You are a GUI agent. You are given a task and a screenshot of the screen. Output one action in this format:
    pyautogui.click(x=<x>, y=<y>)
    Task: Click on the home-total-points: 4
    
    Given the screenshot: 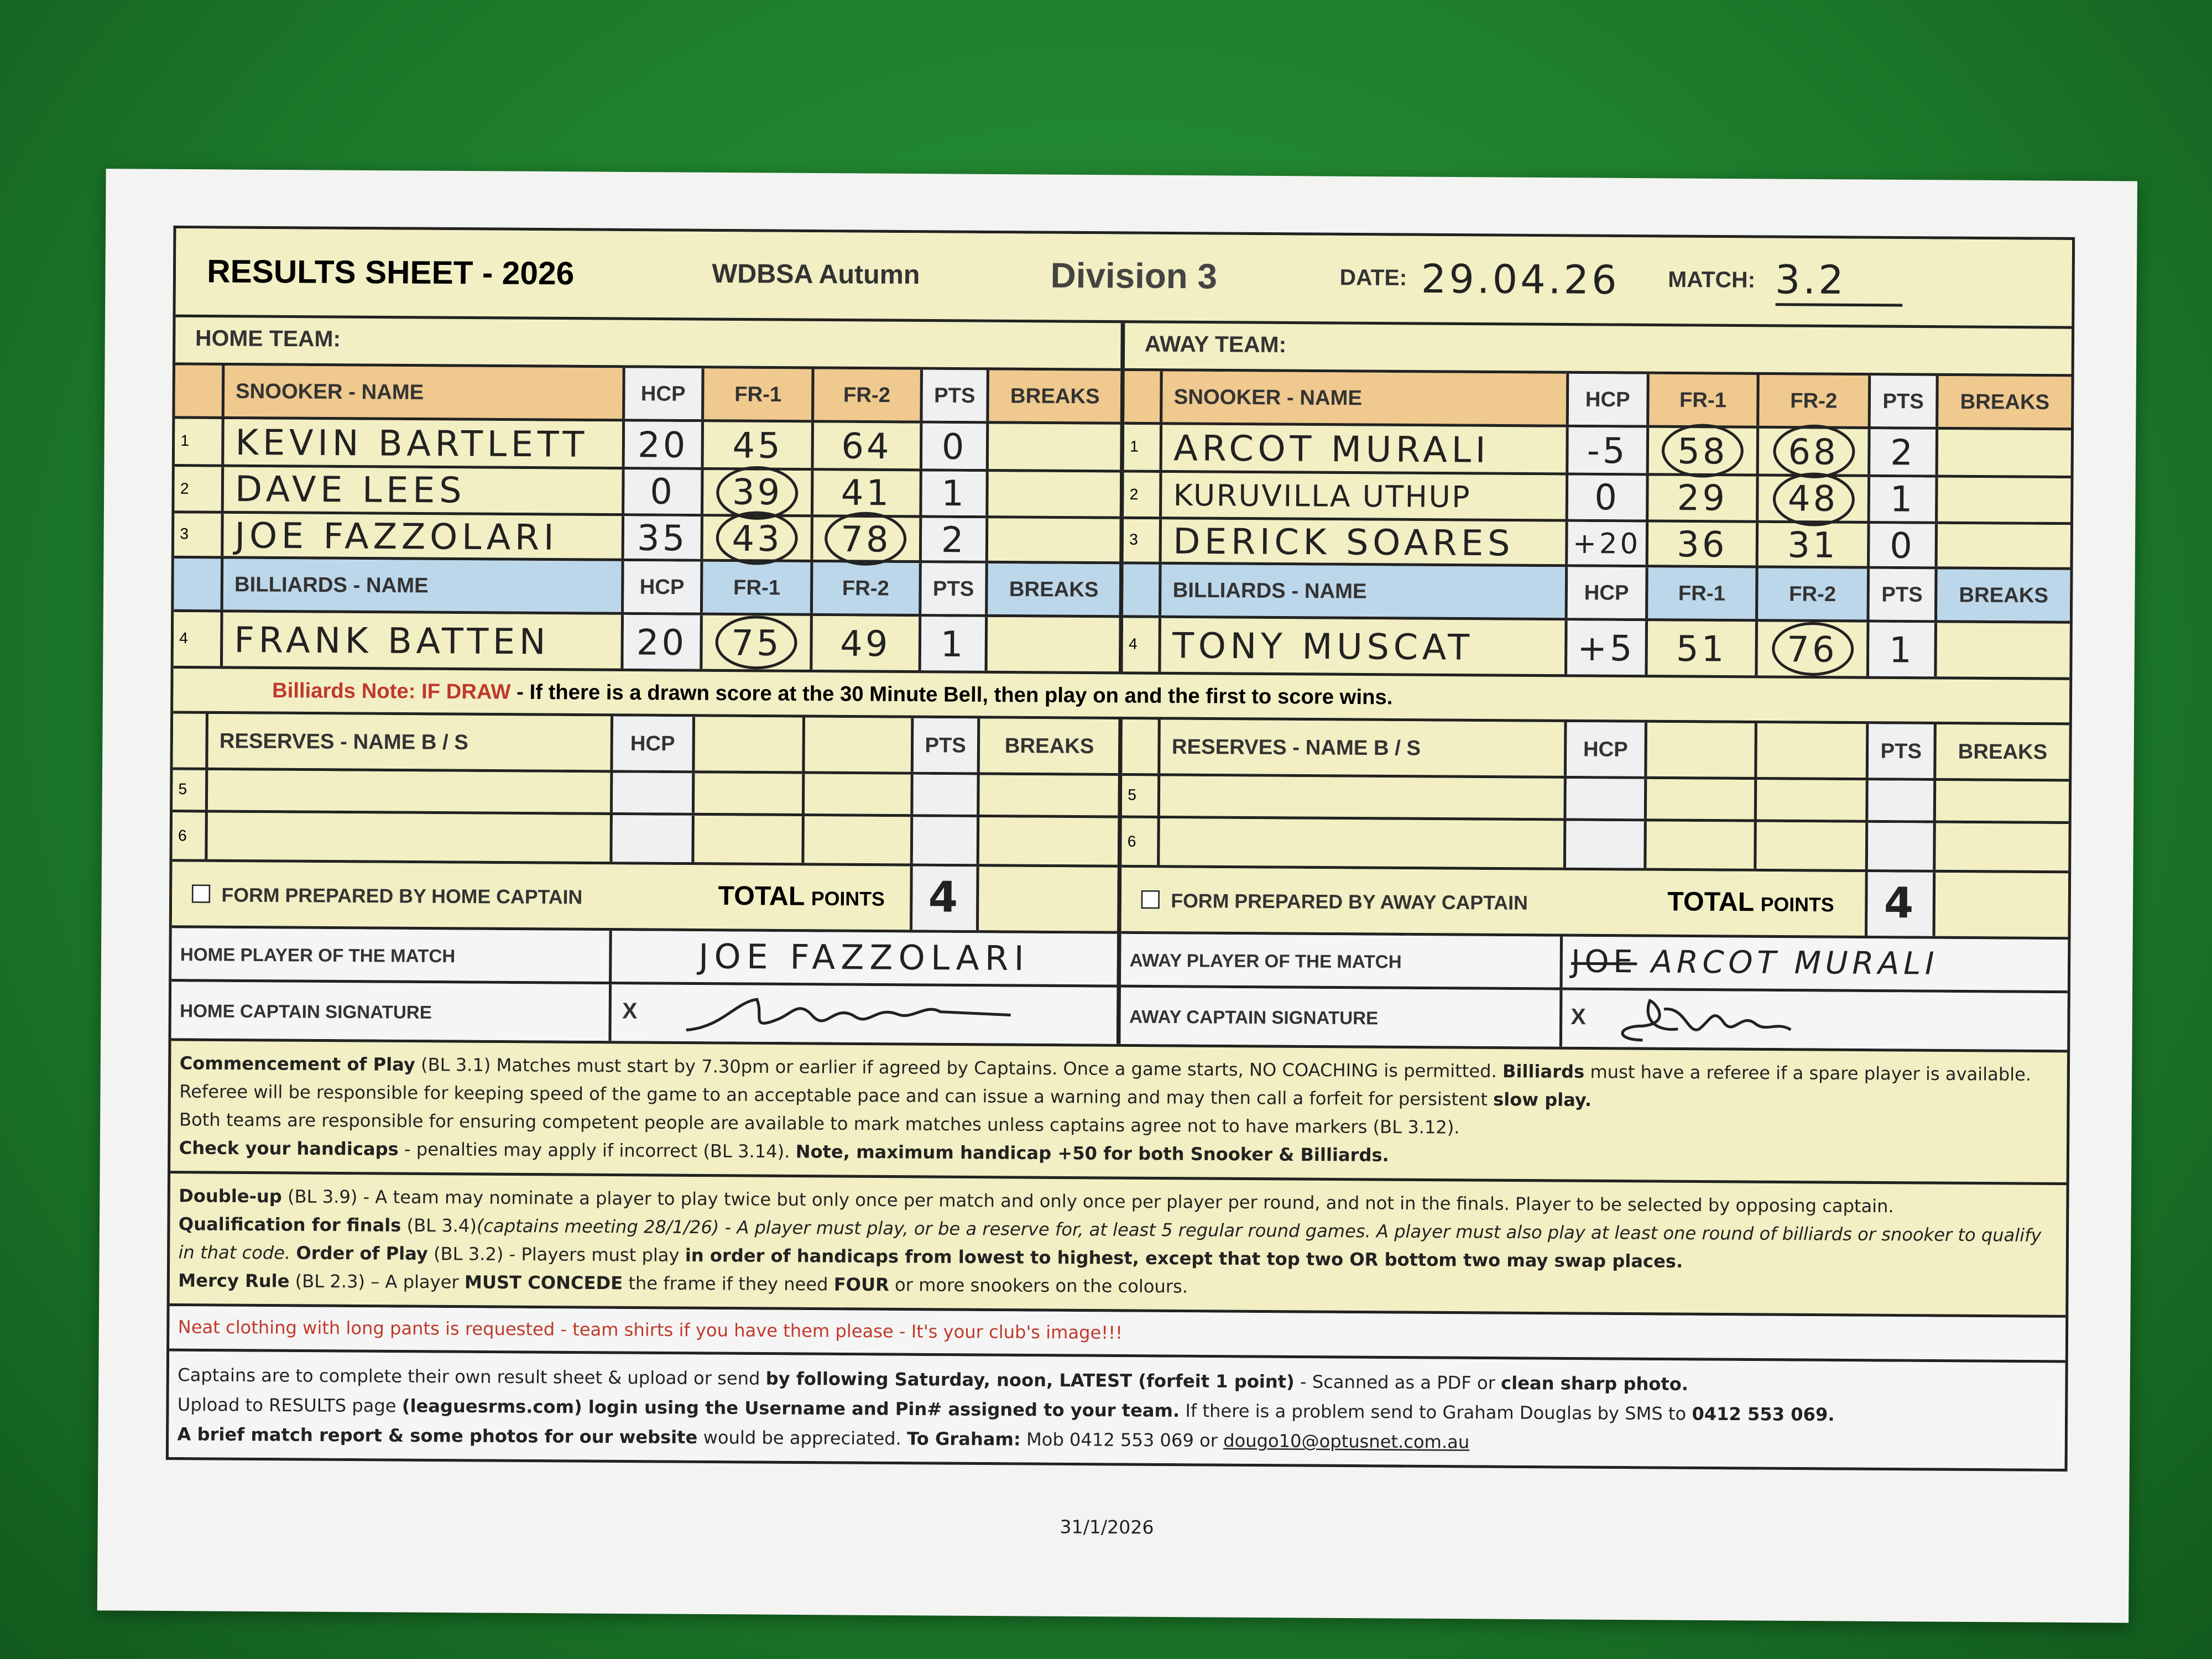 What is the action you would take?
    pyautogui.click(x=946, y=898)
    